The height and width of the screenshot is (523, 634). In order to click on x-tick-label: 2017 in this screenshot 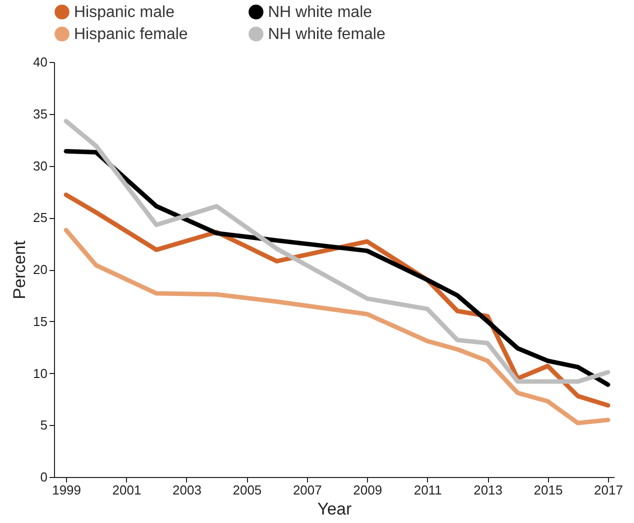, I will do `click(608, 490)`.